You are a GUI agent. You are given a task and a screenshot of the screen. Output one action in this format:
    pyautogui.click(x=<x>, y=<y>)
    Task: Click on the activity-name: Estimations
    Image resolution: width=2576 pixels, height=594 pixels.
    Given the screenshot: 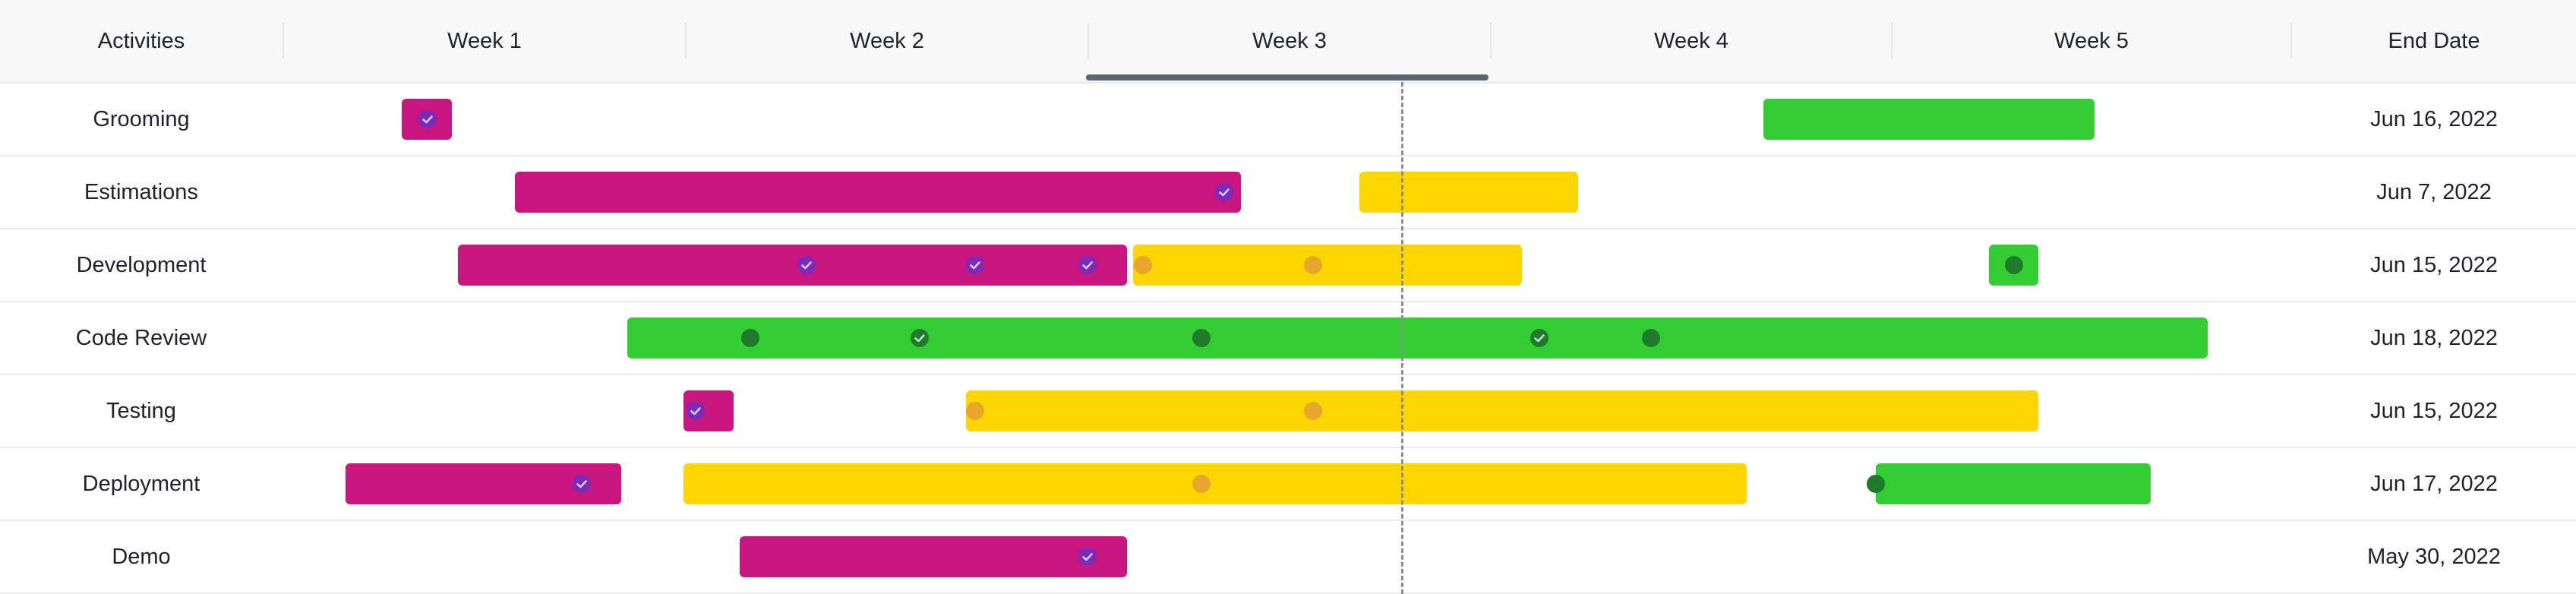 What is the action you would take?
    pyautogui.click(x=141, y=191)
    